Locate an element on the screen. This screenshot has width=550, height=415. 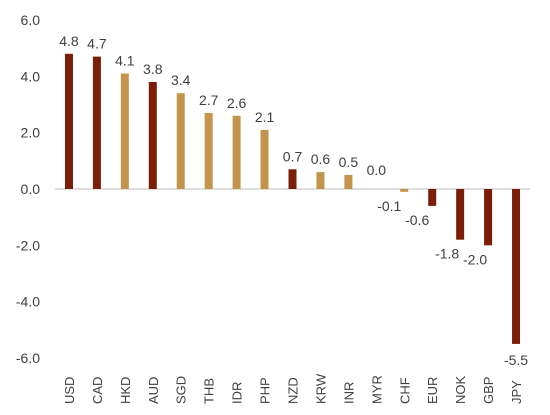
data-label: -0.1 is located at coordinates (389, 206).